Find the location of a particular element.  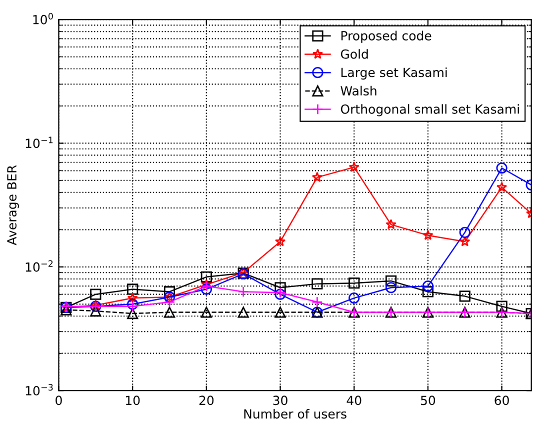

legend-label: Large set Kasami is located at coordinates (394, 73).